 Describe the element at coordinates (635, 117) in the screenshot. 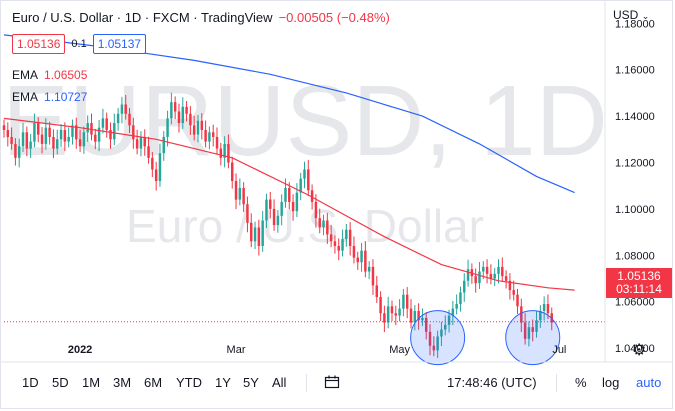

I see `price-tick-label: 1.14000` at that location.